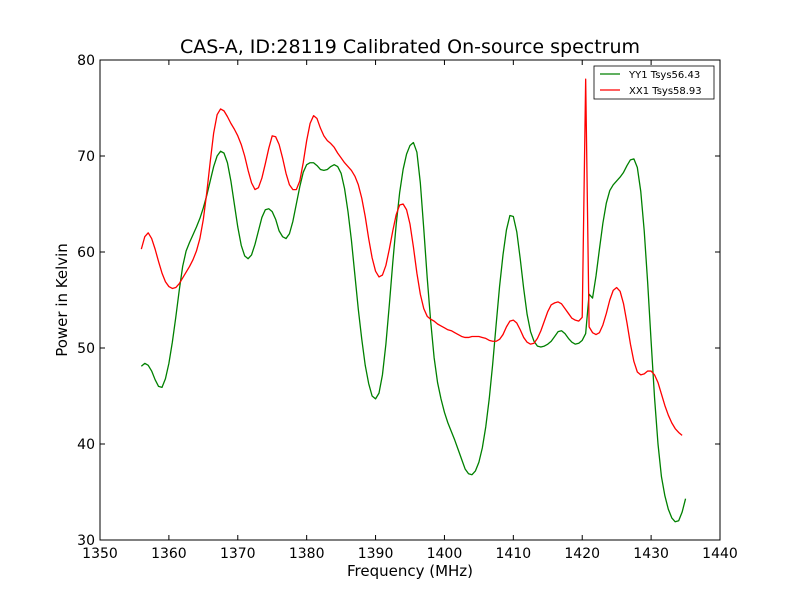 The height and width of the screenshot is (600, 800). I want to click on x-tick-label: 1430, so click(651, 554).